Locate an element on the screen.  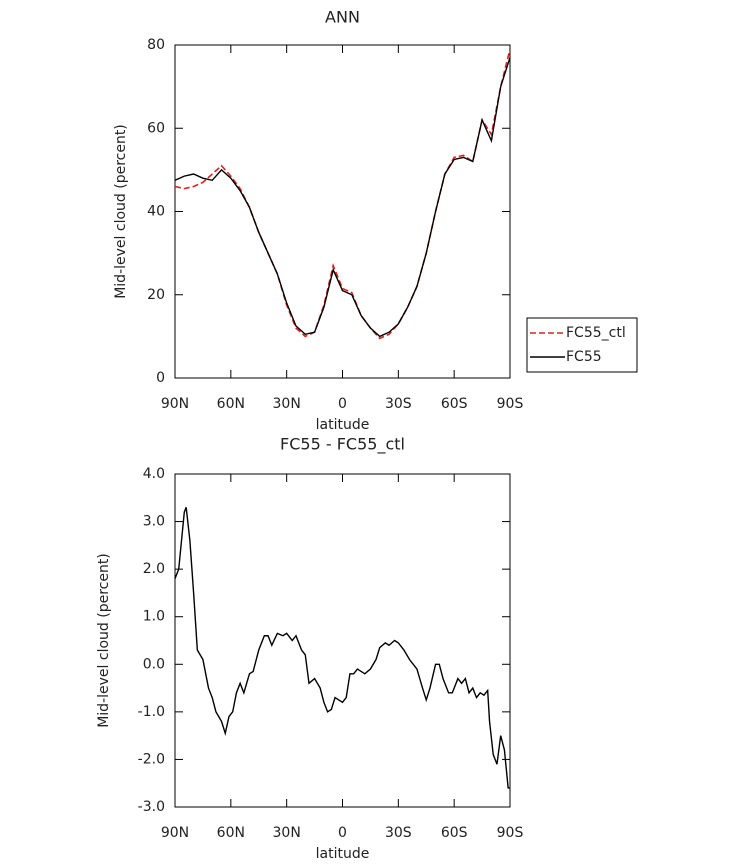
y-tick-label: 0 is located at coordinates (160, 378).